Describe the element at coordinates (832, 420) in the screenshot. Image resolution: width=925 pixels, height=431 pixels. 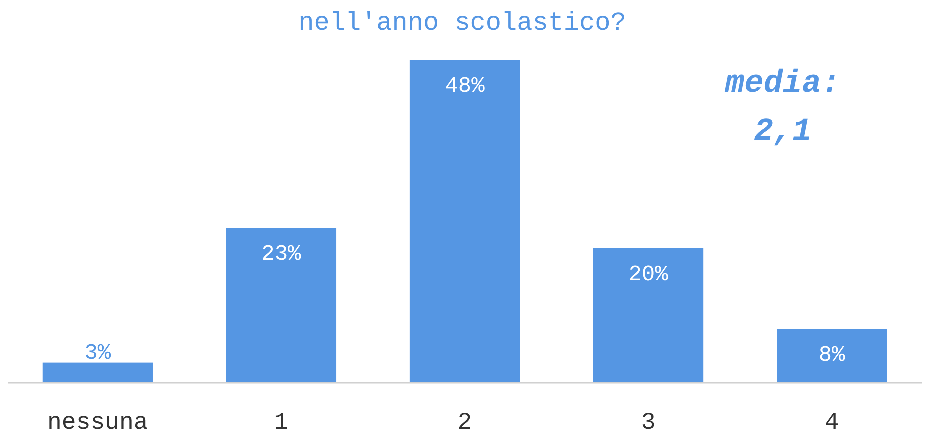
I see `x-tick-label: 4` at that location.